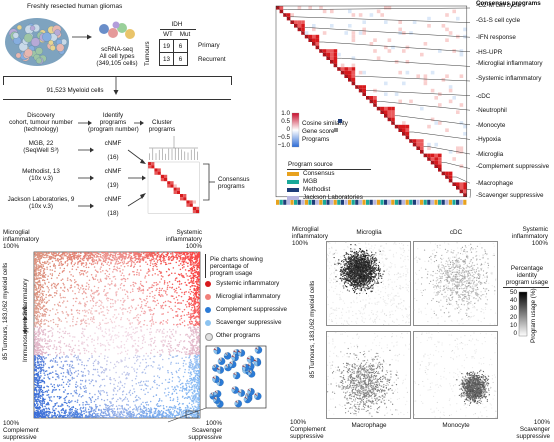 Image resolution: width=554 pixels, height=442 pixels. Describe the element at coordinates (41, 171) in the screenshot. I see `cohort-methodist-name: Methodist, 13` at that location.